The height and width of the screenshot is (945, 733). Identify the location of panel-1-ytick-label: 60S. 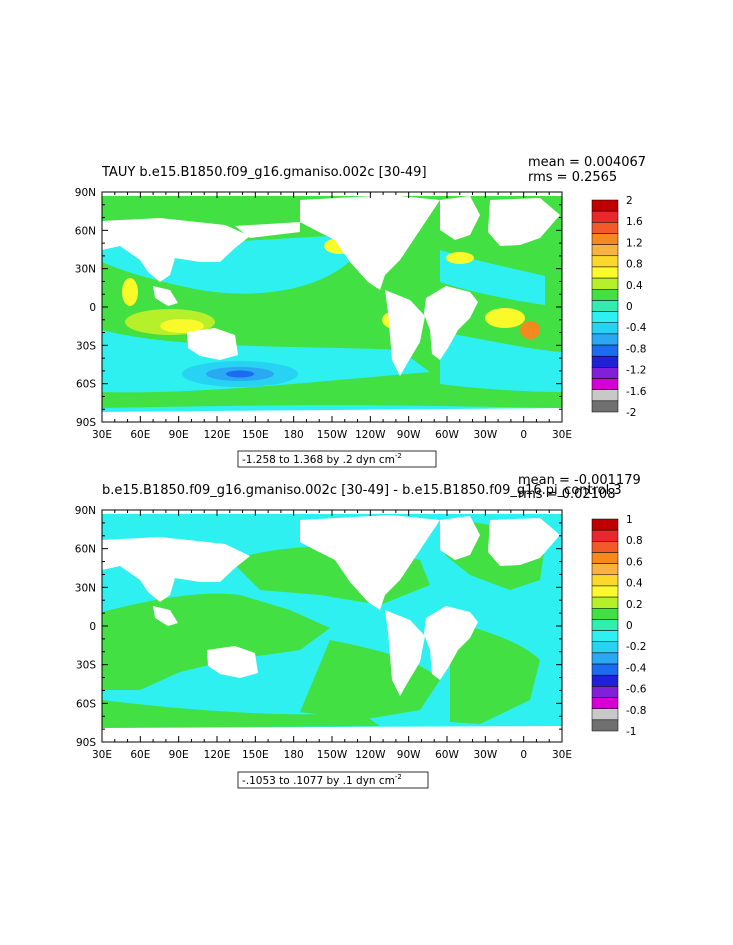
(86, 385).